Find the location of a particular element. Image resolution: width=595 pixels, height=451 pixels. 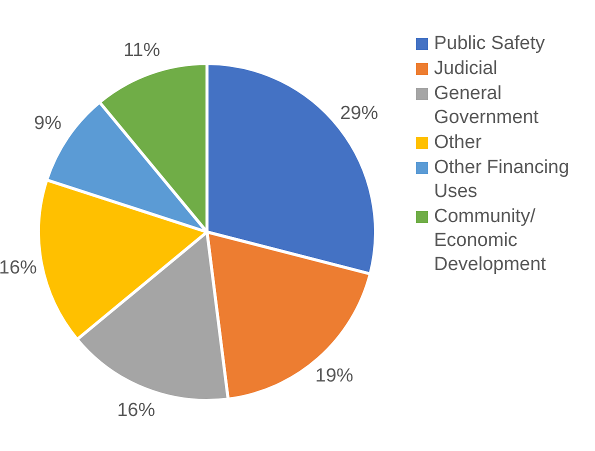

legend-label: Public Safety is located at coordinates (489, 44).